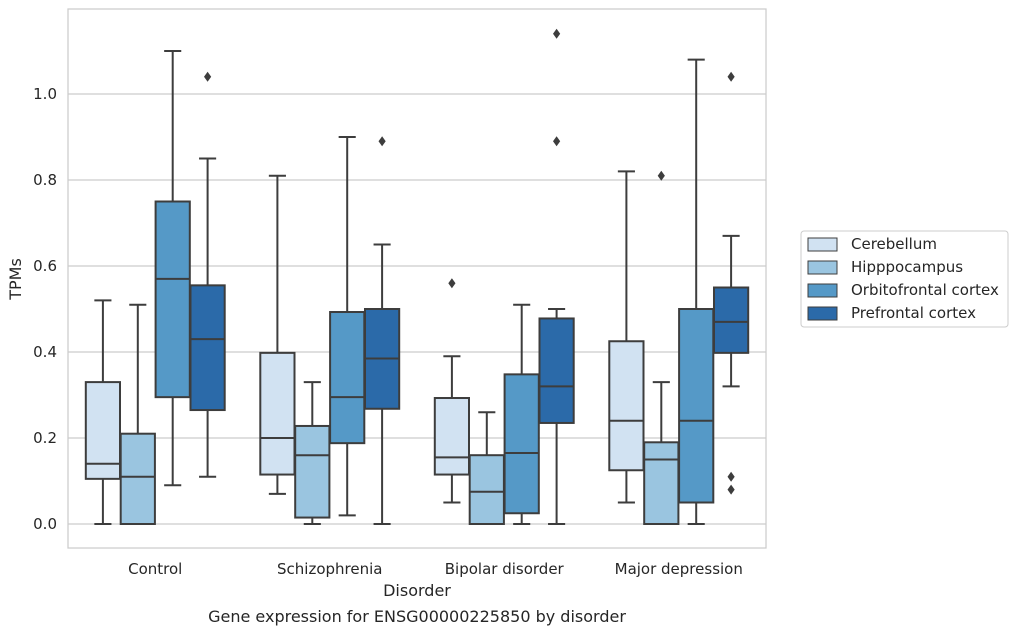  What do you see at coordinates (925, 290) in the screenshot?
I see `legend-label: Orbitofrontal cortex` at bounding box center [925, 290].